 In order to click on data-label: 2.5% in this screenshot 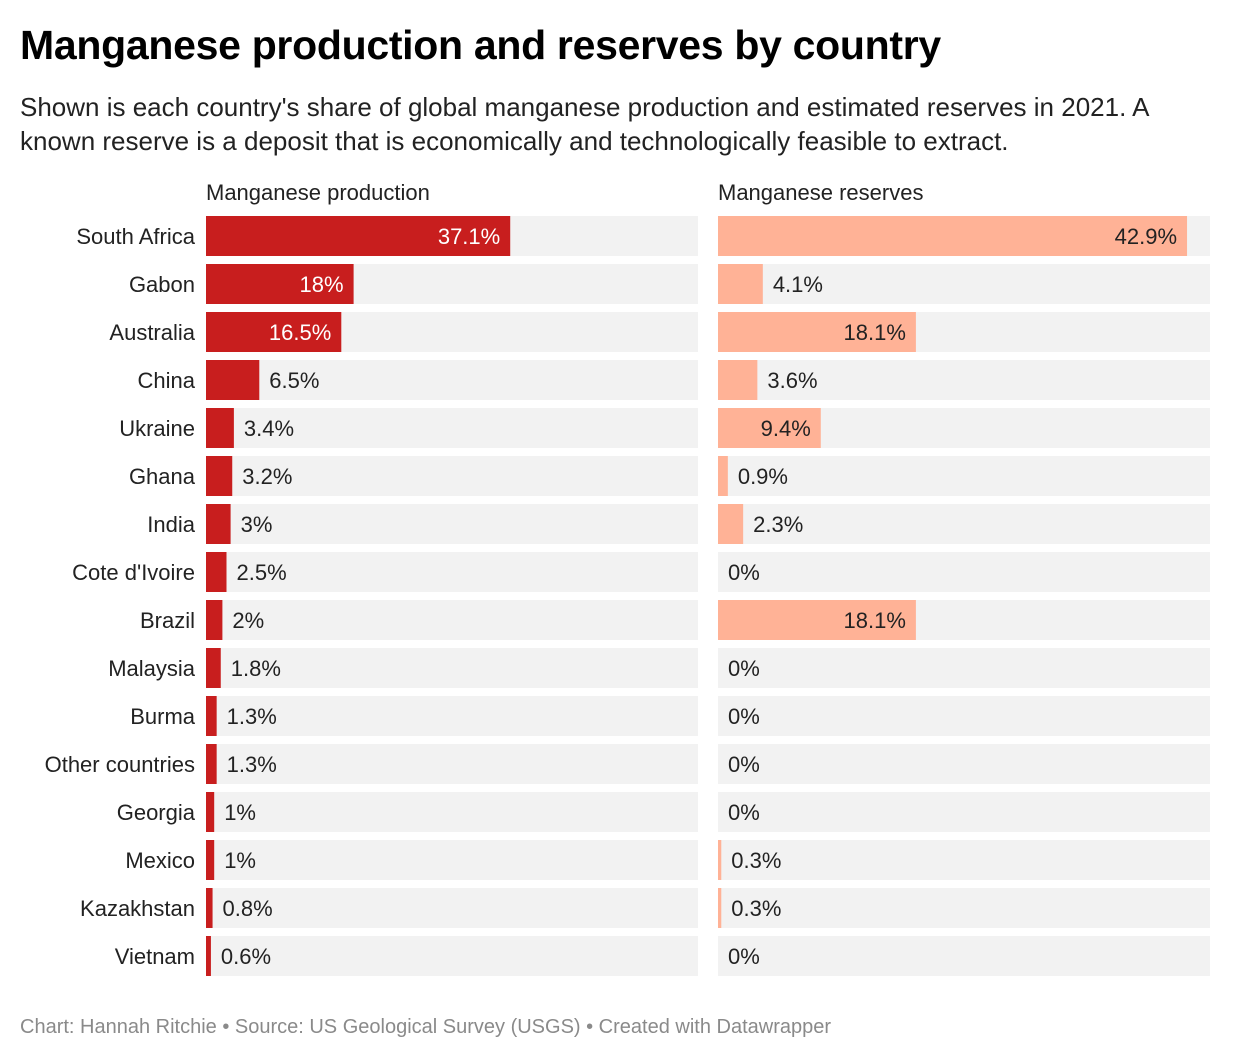, I will do `click(262, 572)`.